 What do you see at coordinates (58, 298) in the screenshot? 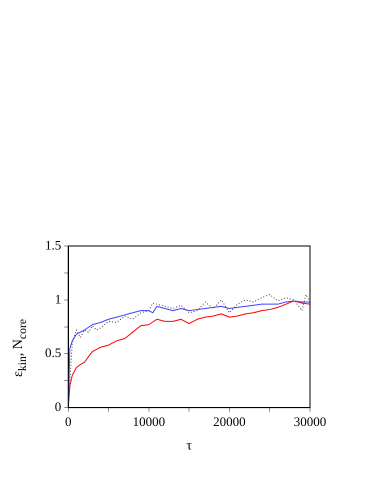
I see `y-tick-label: 1` at bounding box center [58, 298].